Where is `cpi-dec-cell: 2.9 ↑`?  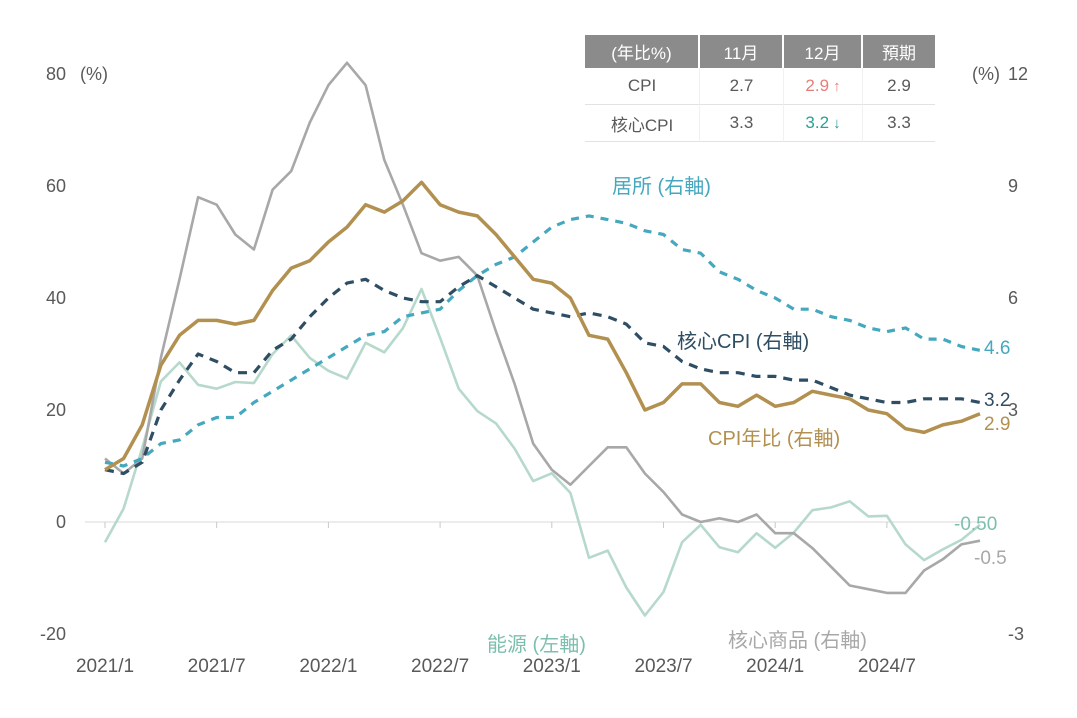 cpi-dec-cell: 2.9 ↑ is located at coordinates (823, 86).